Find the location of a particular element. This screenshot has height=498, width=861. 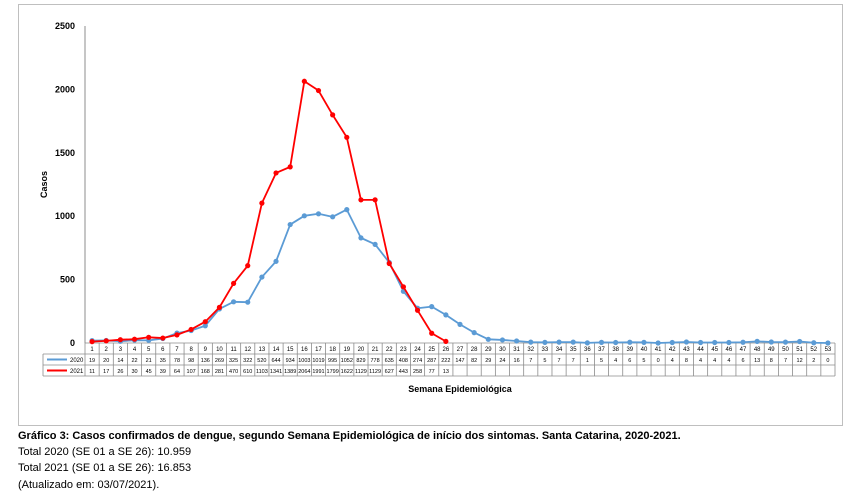

x-tick-label: 24 is located at coordinates (417, 350).